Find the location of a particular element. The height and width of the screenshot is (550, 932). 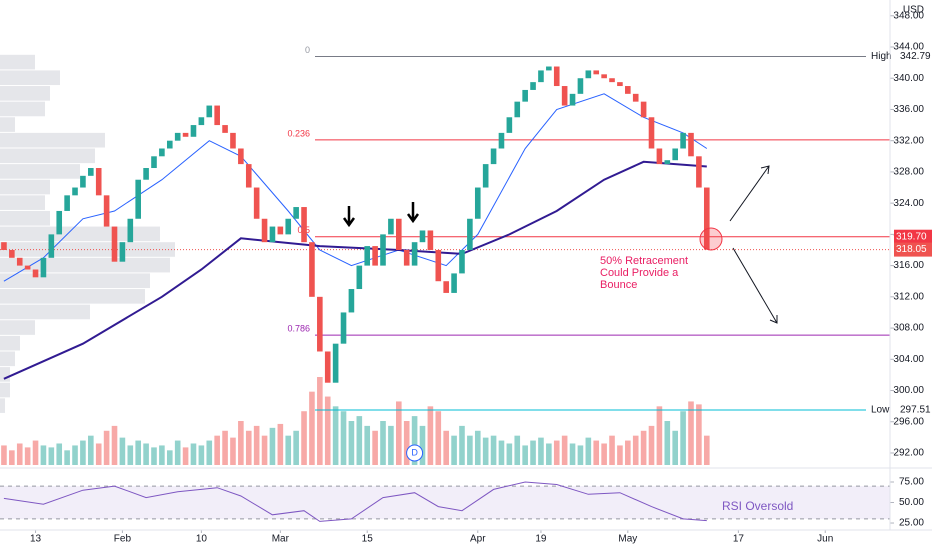

price-line-value: 297.51 is located at coordinates (915, 410).